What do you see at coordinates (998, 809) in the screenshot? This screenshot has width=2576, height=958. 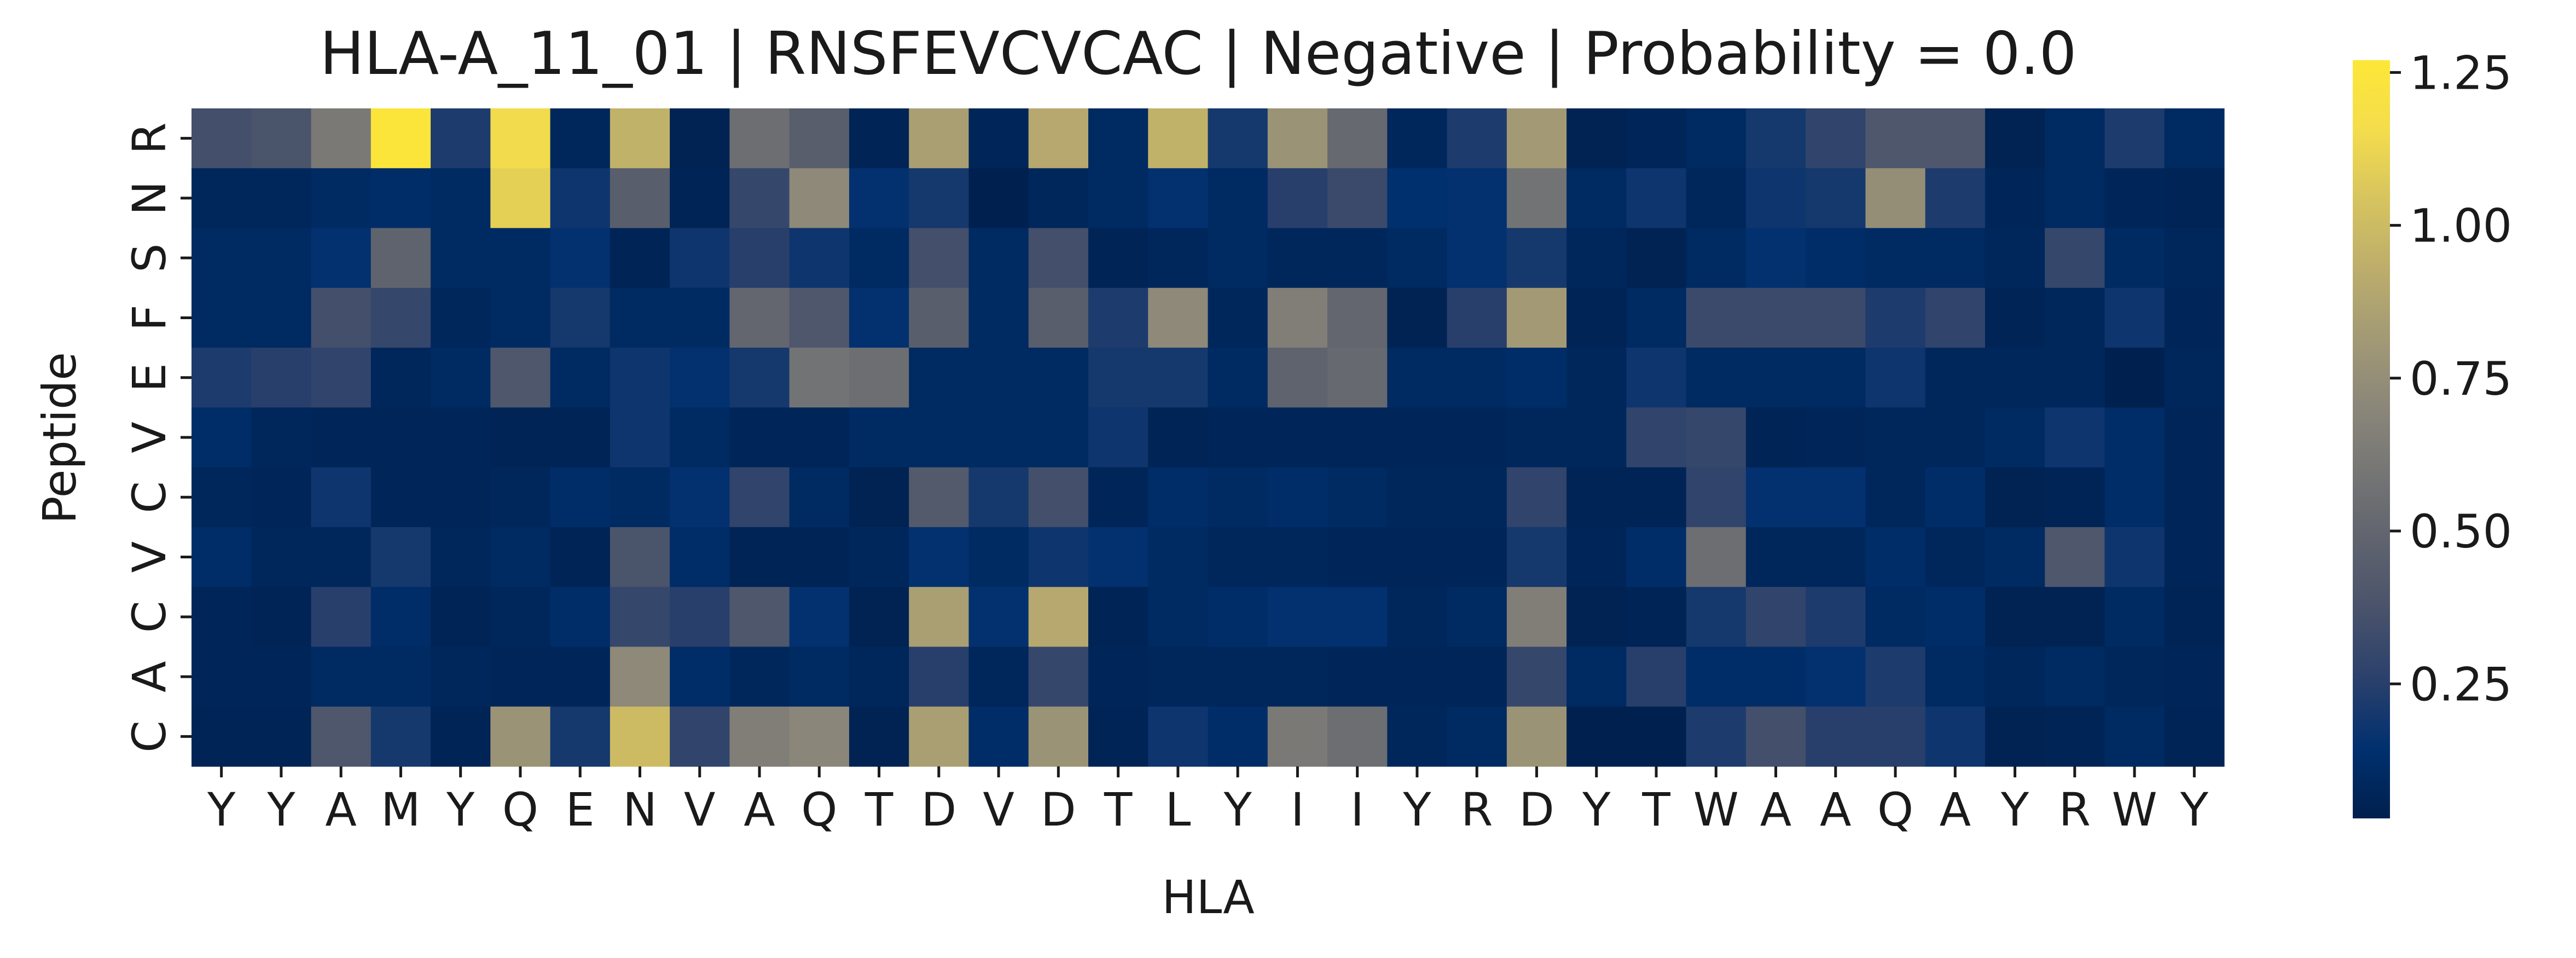 I see `x-tick-label: V` at bounding box center [998, 809].